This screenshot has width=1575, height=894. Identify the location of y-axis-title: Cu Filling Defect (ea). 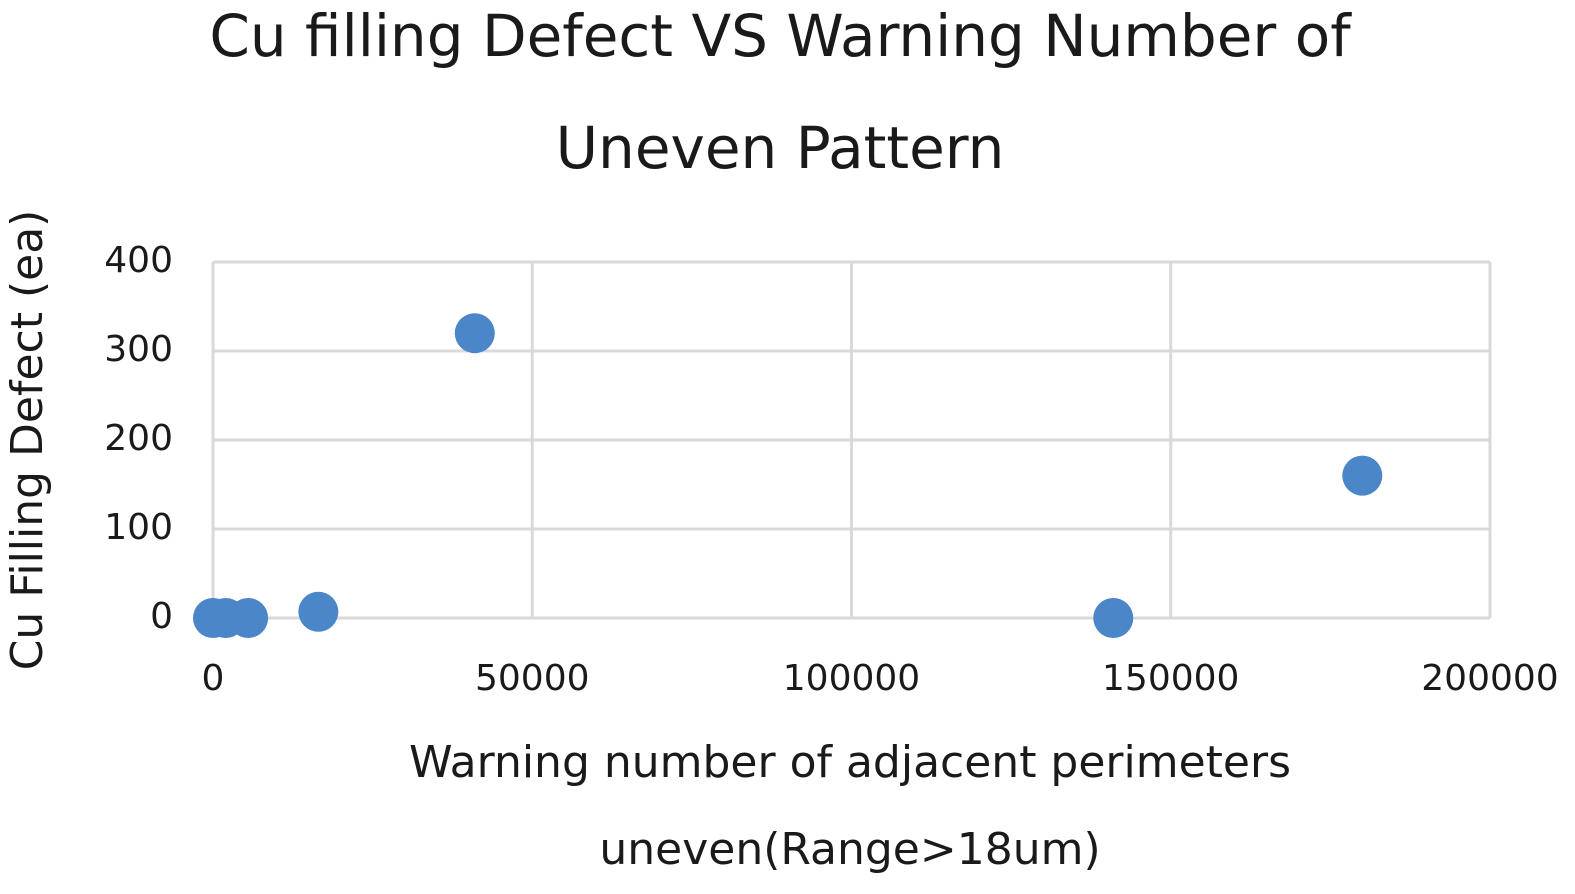
(27, 440).